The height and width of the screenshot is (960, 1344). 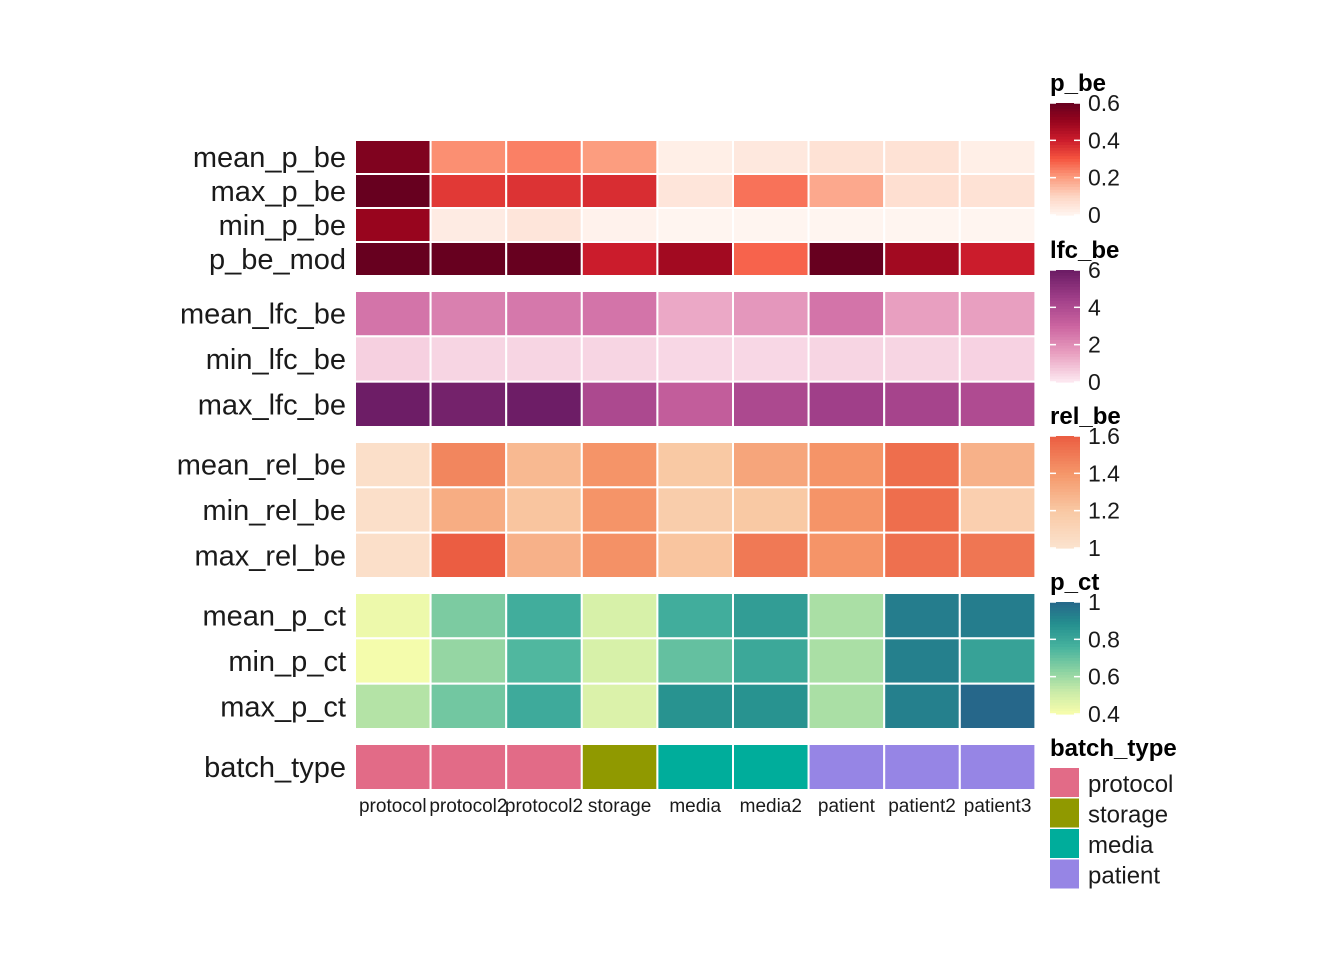 I want to click on legend-tick-label: 0, so click(x=1094, y=382).